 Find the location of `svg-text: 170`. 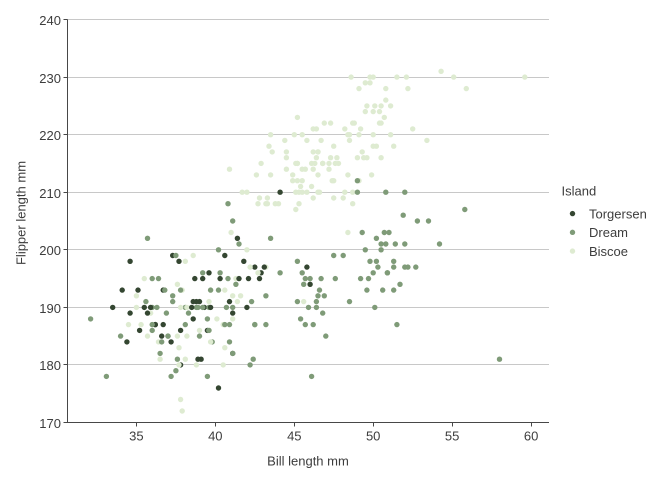

svg-text: 170 is located at coordinates (50, 423).